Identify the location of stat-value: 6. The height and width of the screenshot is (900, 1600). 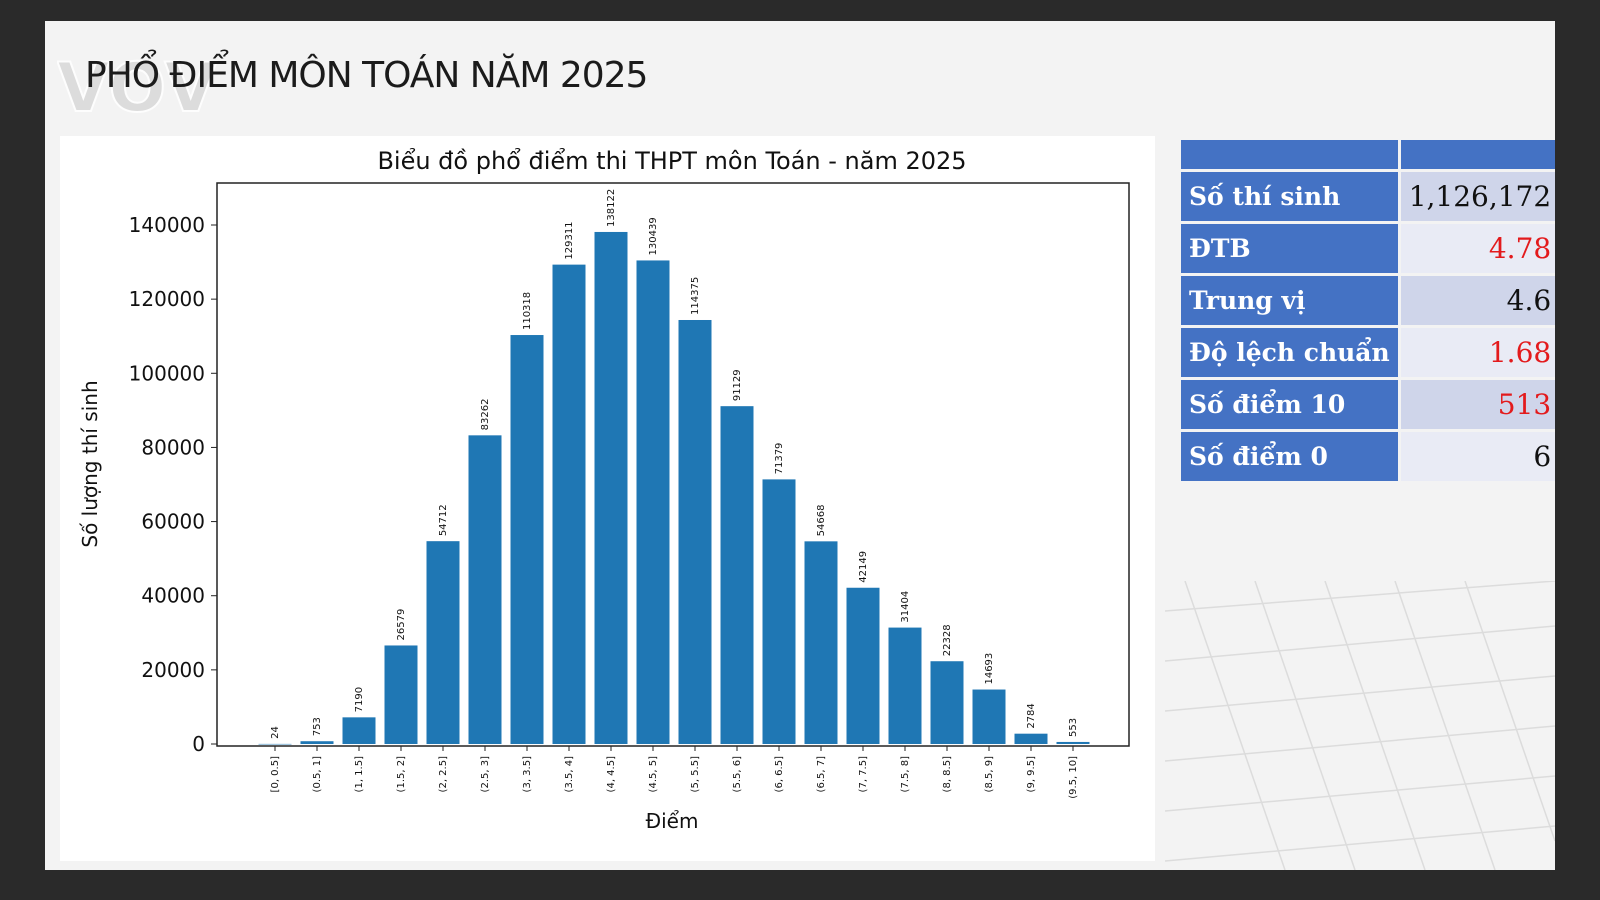
(1477, 456).